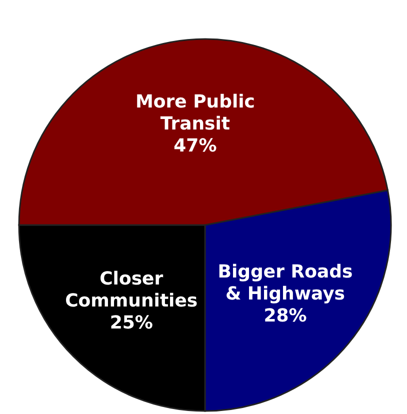 The width and height of the screenshot is (407, 414). Describe the element at coordinates (285, 282) in the screenshot. I see `slice-label: Bigger Roads & Highways` at that location.